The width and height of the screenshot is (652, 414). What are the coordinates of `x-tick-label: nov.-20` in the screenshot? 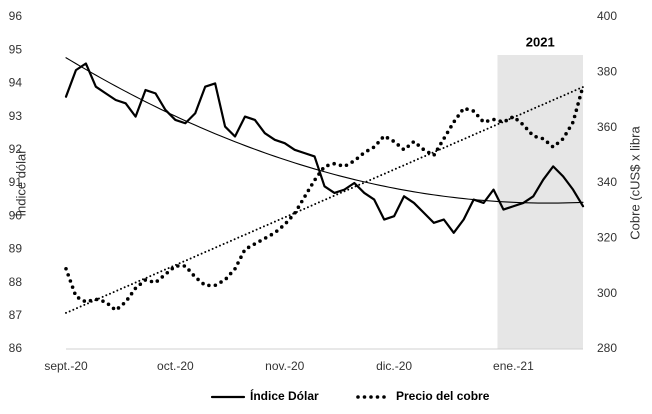 It's located at (284, 366).